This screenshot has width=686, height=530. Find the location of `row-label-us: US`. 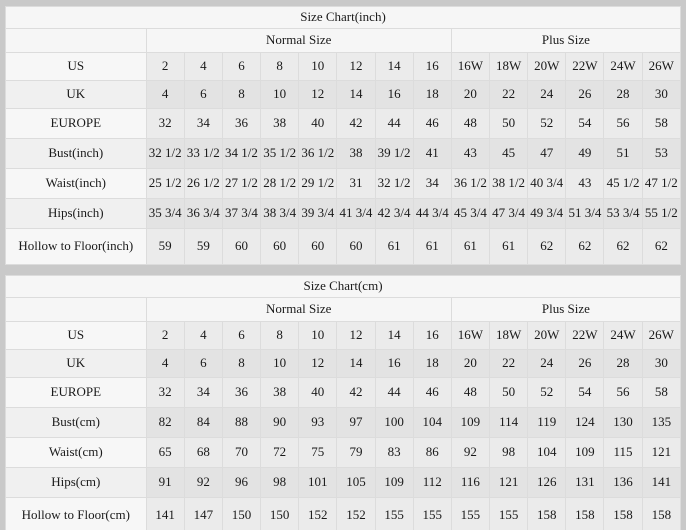

row-label-us: US is located at coordinates (76, 335).